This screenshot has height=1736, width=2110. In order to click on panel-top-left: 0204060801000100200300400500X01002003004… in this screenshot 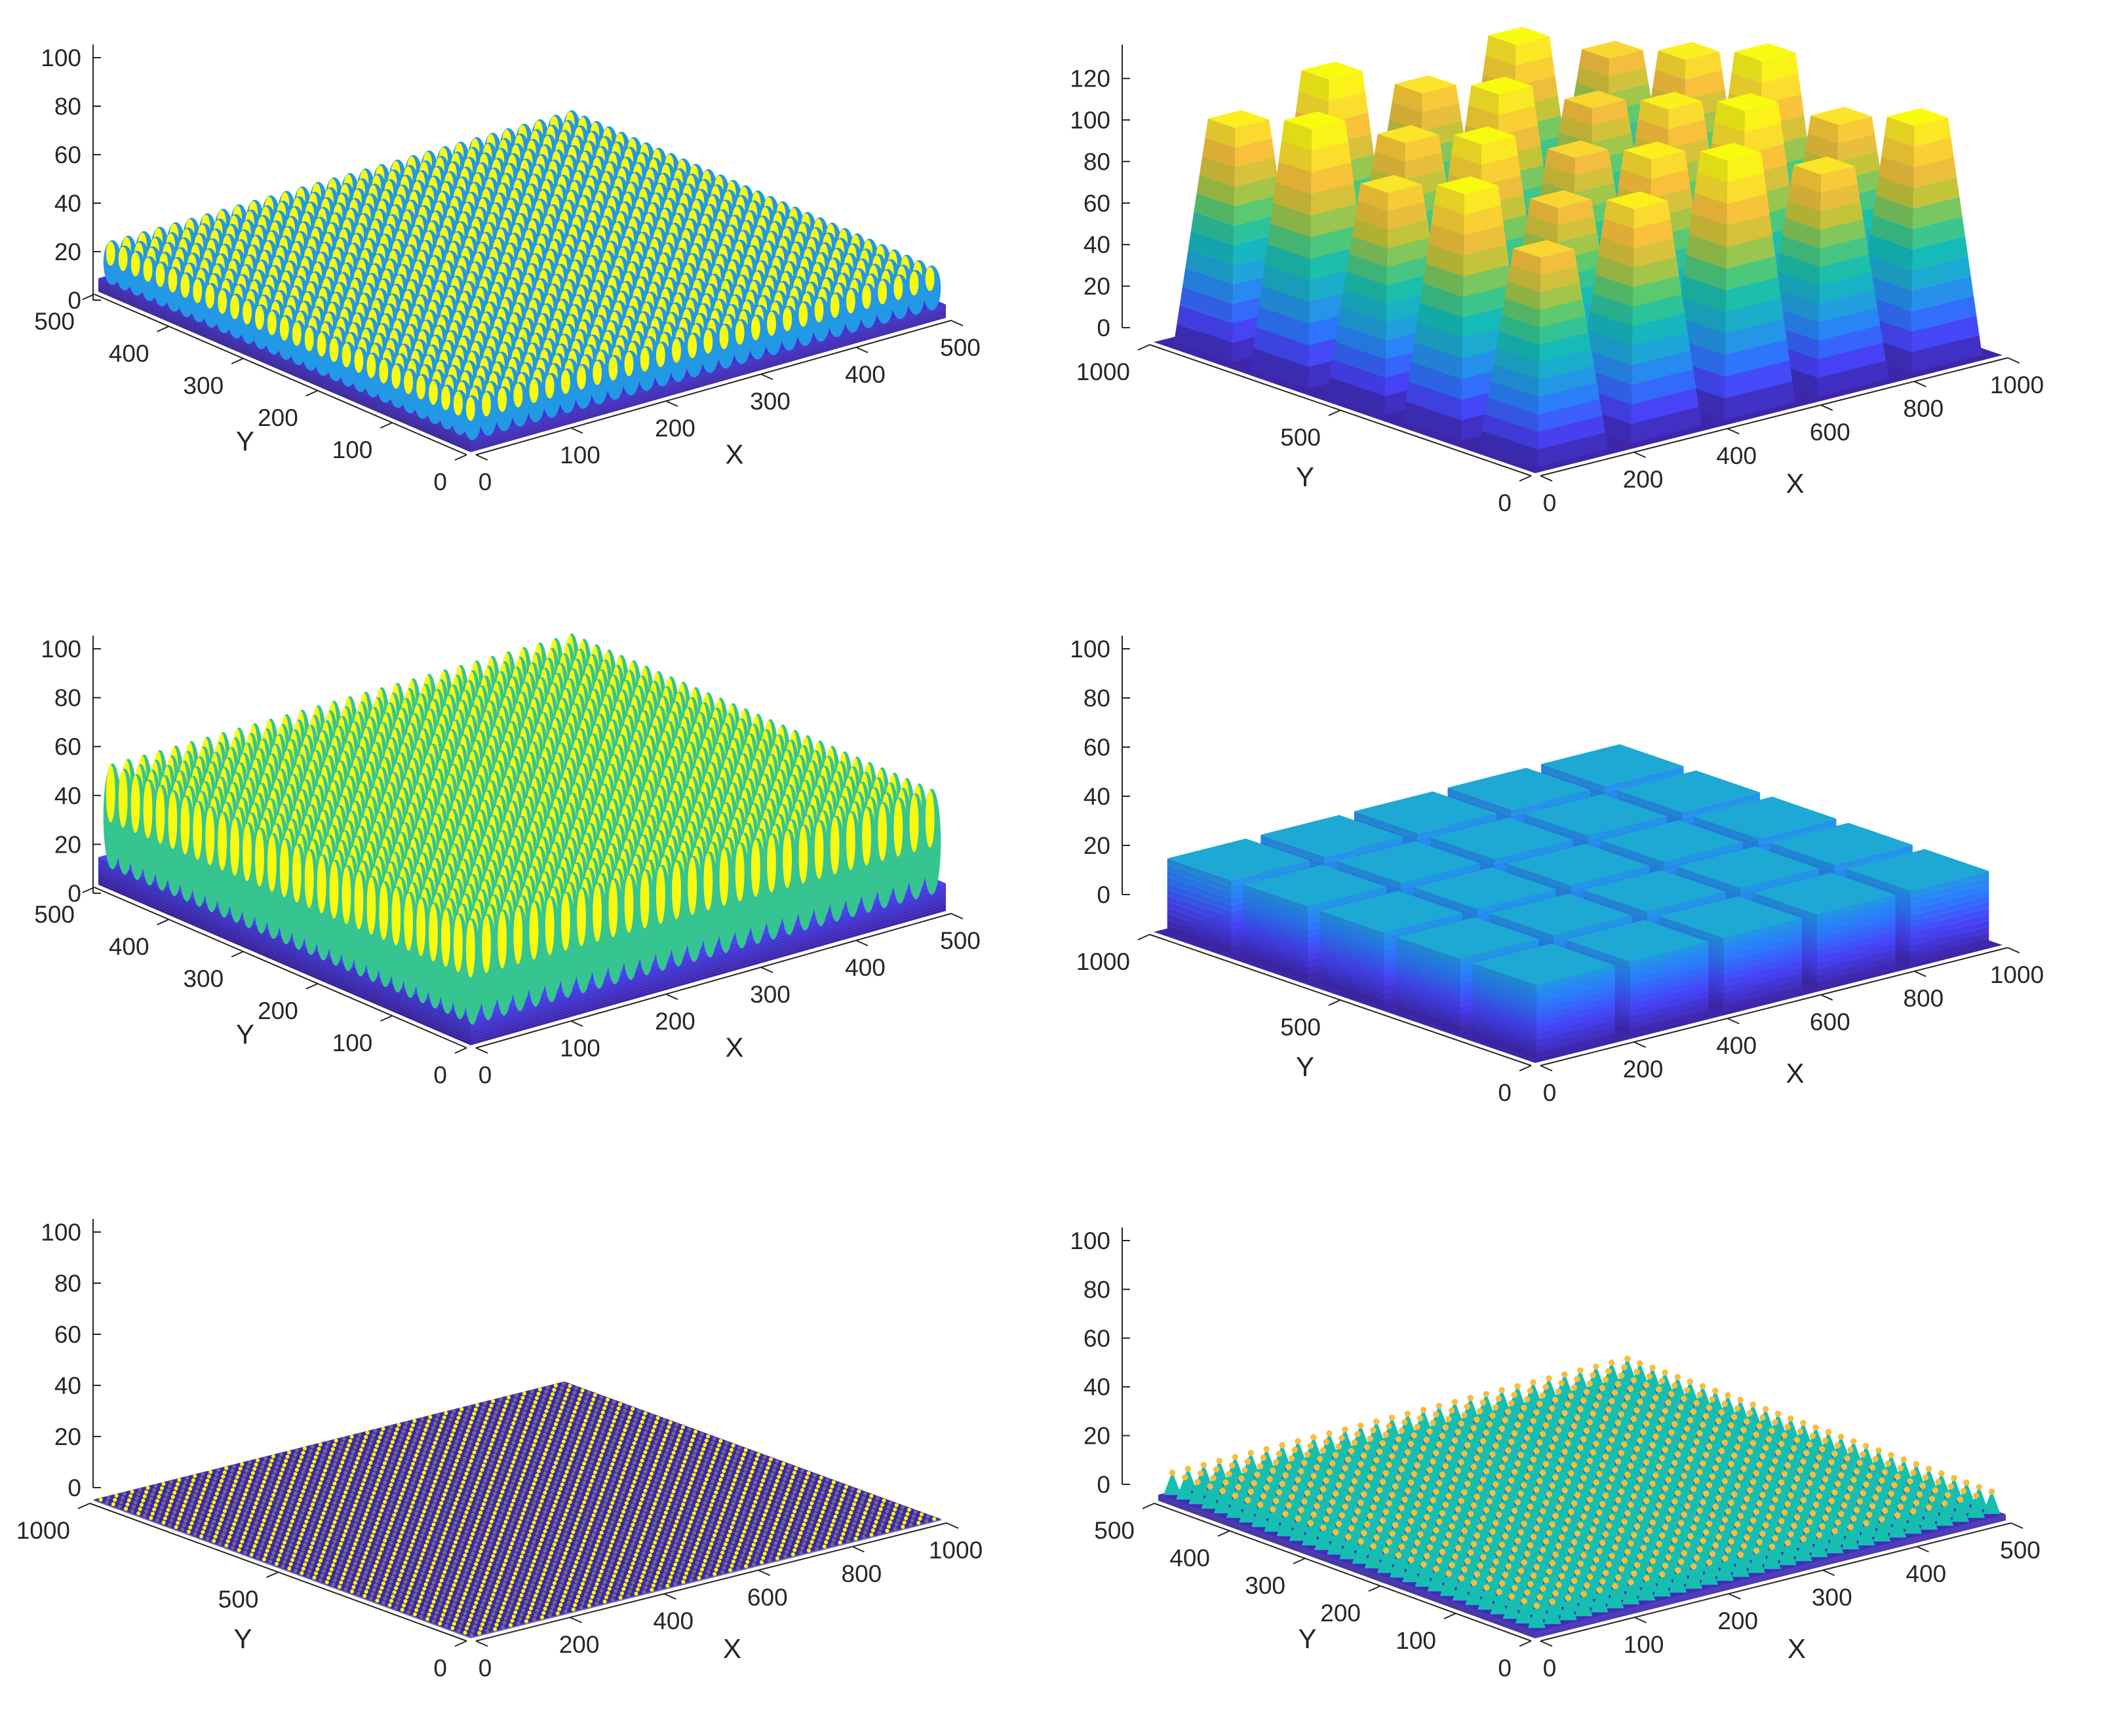, I will do `click(507, 270)`.